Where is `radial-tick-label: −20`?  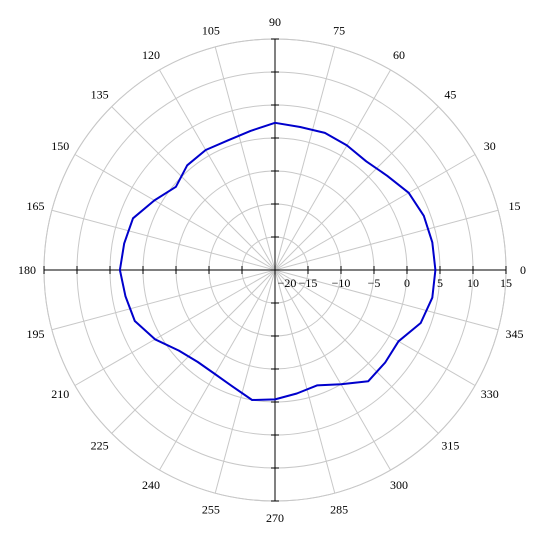
radial-tick-label: −20 is located at coordinates (287, 283).